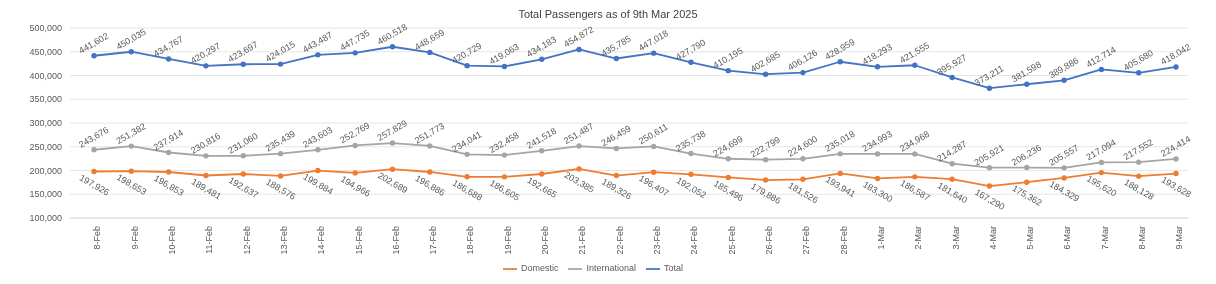  What do you see at coordinates (1030, 238) in the screenshot?
I see `x-tick-label: 5-Mar` at bounding box center [1030, 238].